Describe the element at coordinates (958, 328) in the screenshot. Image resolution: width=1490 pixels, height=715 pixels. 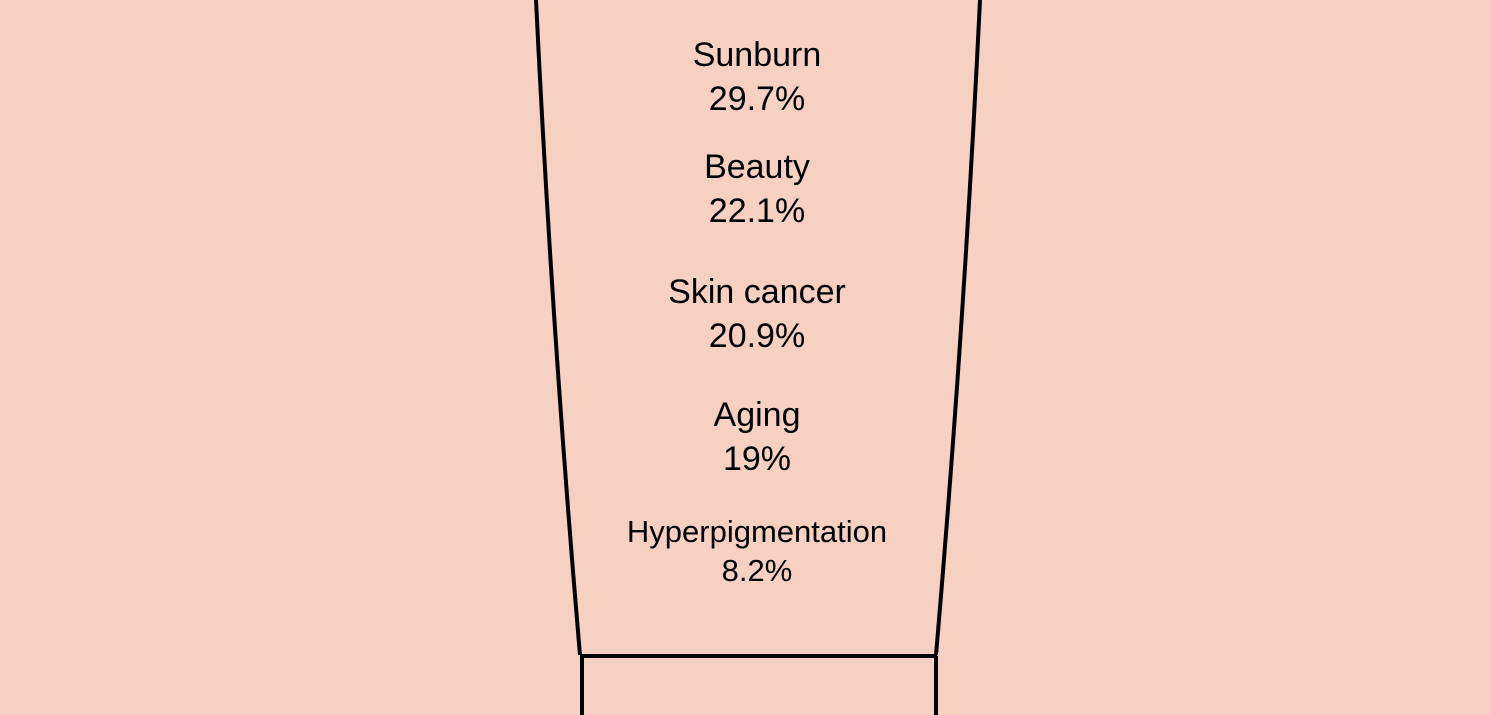
I see `tube-right-edge` at that location.